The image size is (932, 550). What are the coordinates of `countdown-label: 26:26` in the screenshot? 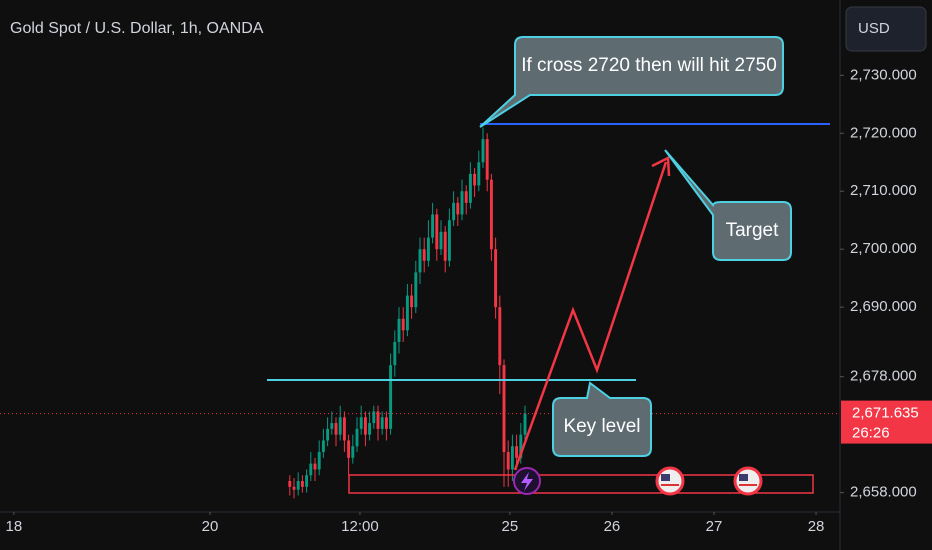 It's located at (871, 433).